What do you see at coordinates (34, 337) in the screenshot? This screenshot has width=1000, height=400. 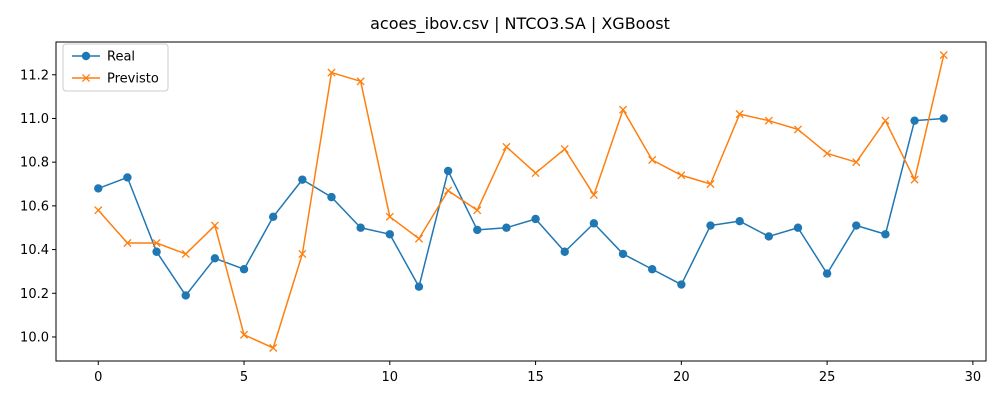 I see `y-tick-label: 10.0` at bounding box center [34, 337].